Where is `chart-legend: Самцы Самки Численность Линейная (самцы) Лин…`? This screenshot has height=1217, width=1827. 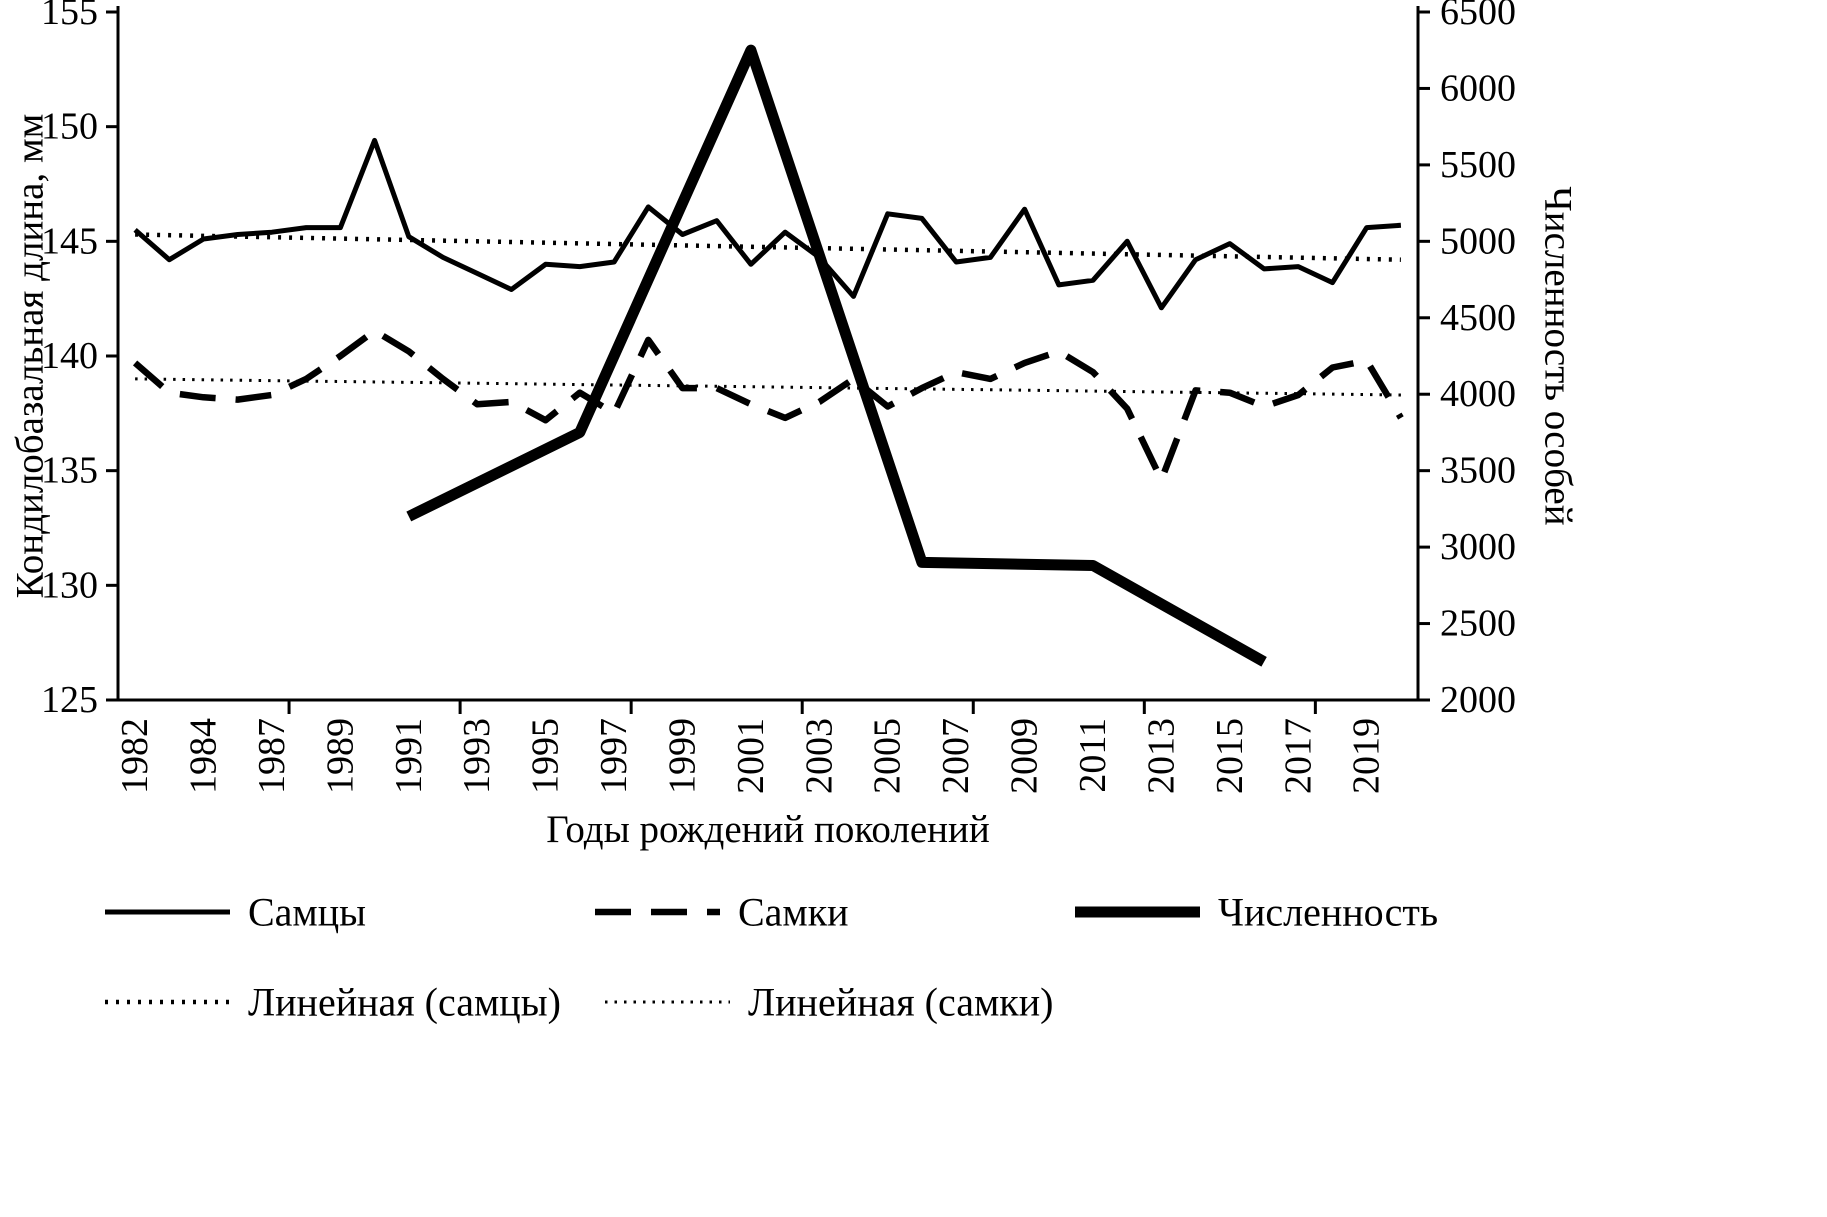 chart-legend: Самцы Самки Численность Линейная (самцы) Лин… is located at coordinates (771, 957).